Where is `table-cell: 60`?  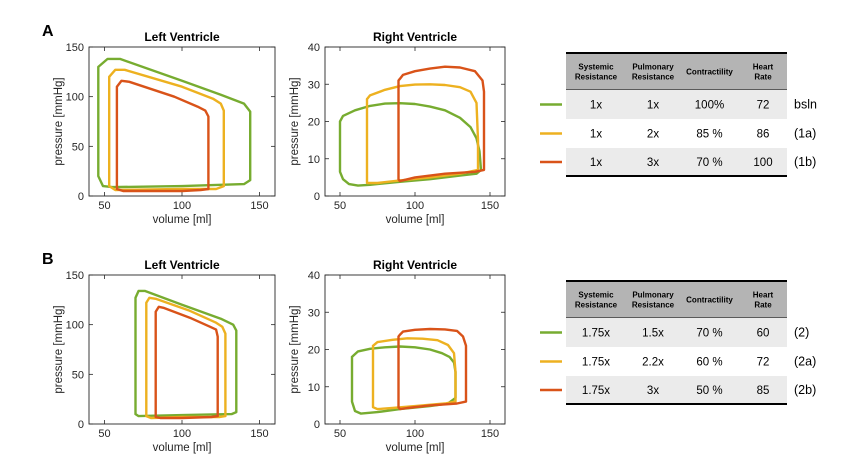 table-cell: 60 is located at coordinates (763, 334).